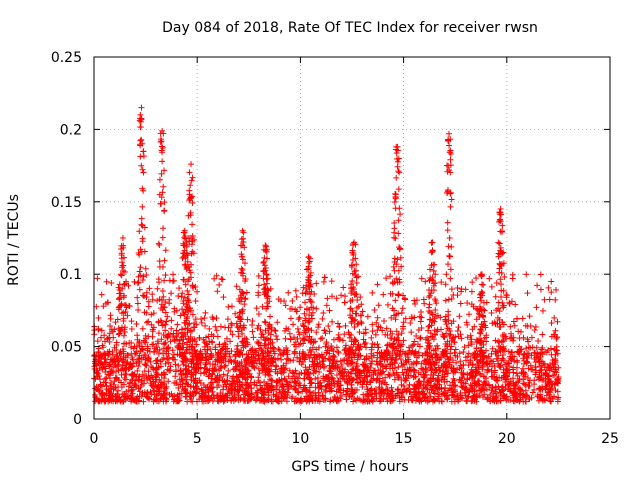  I want to click on x-tick-label: 10, so click(300, 439).